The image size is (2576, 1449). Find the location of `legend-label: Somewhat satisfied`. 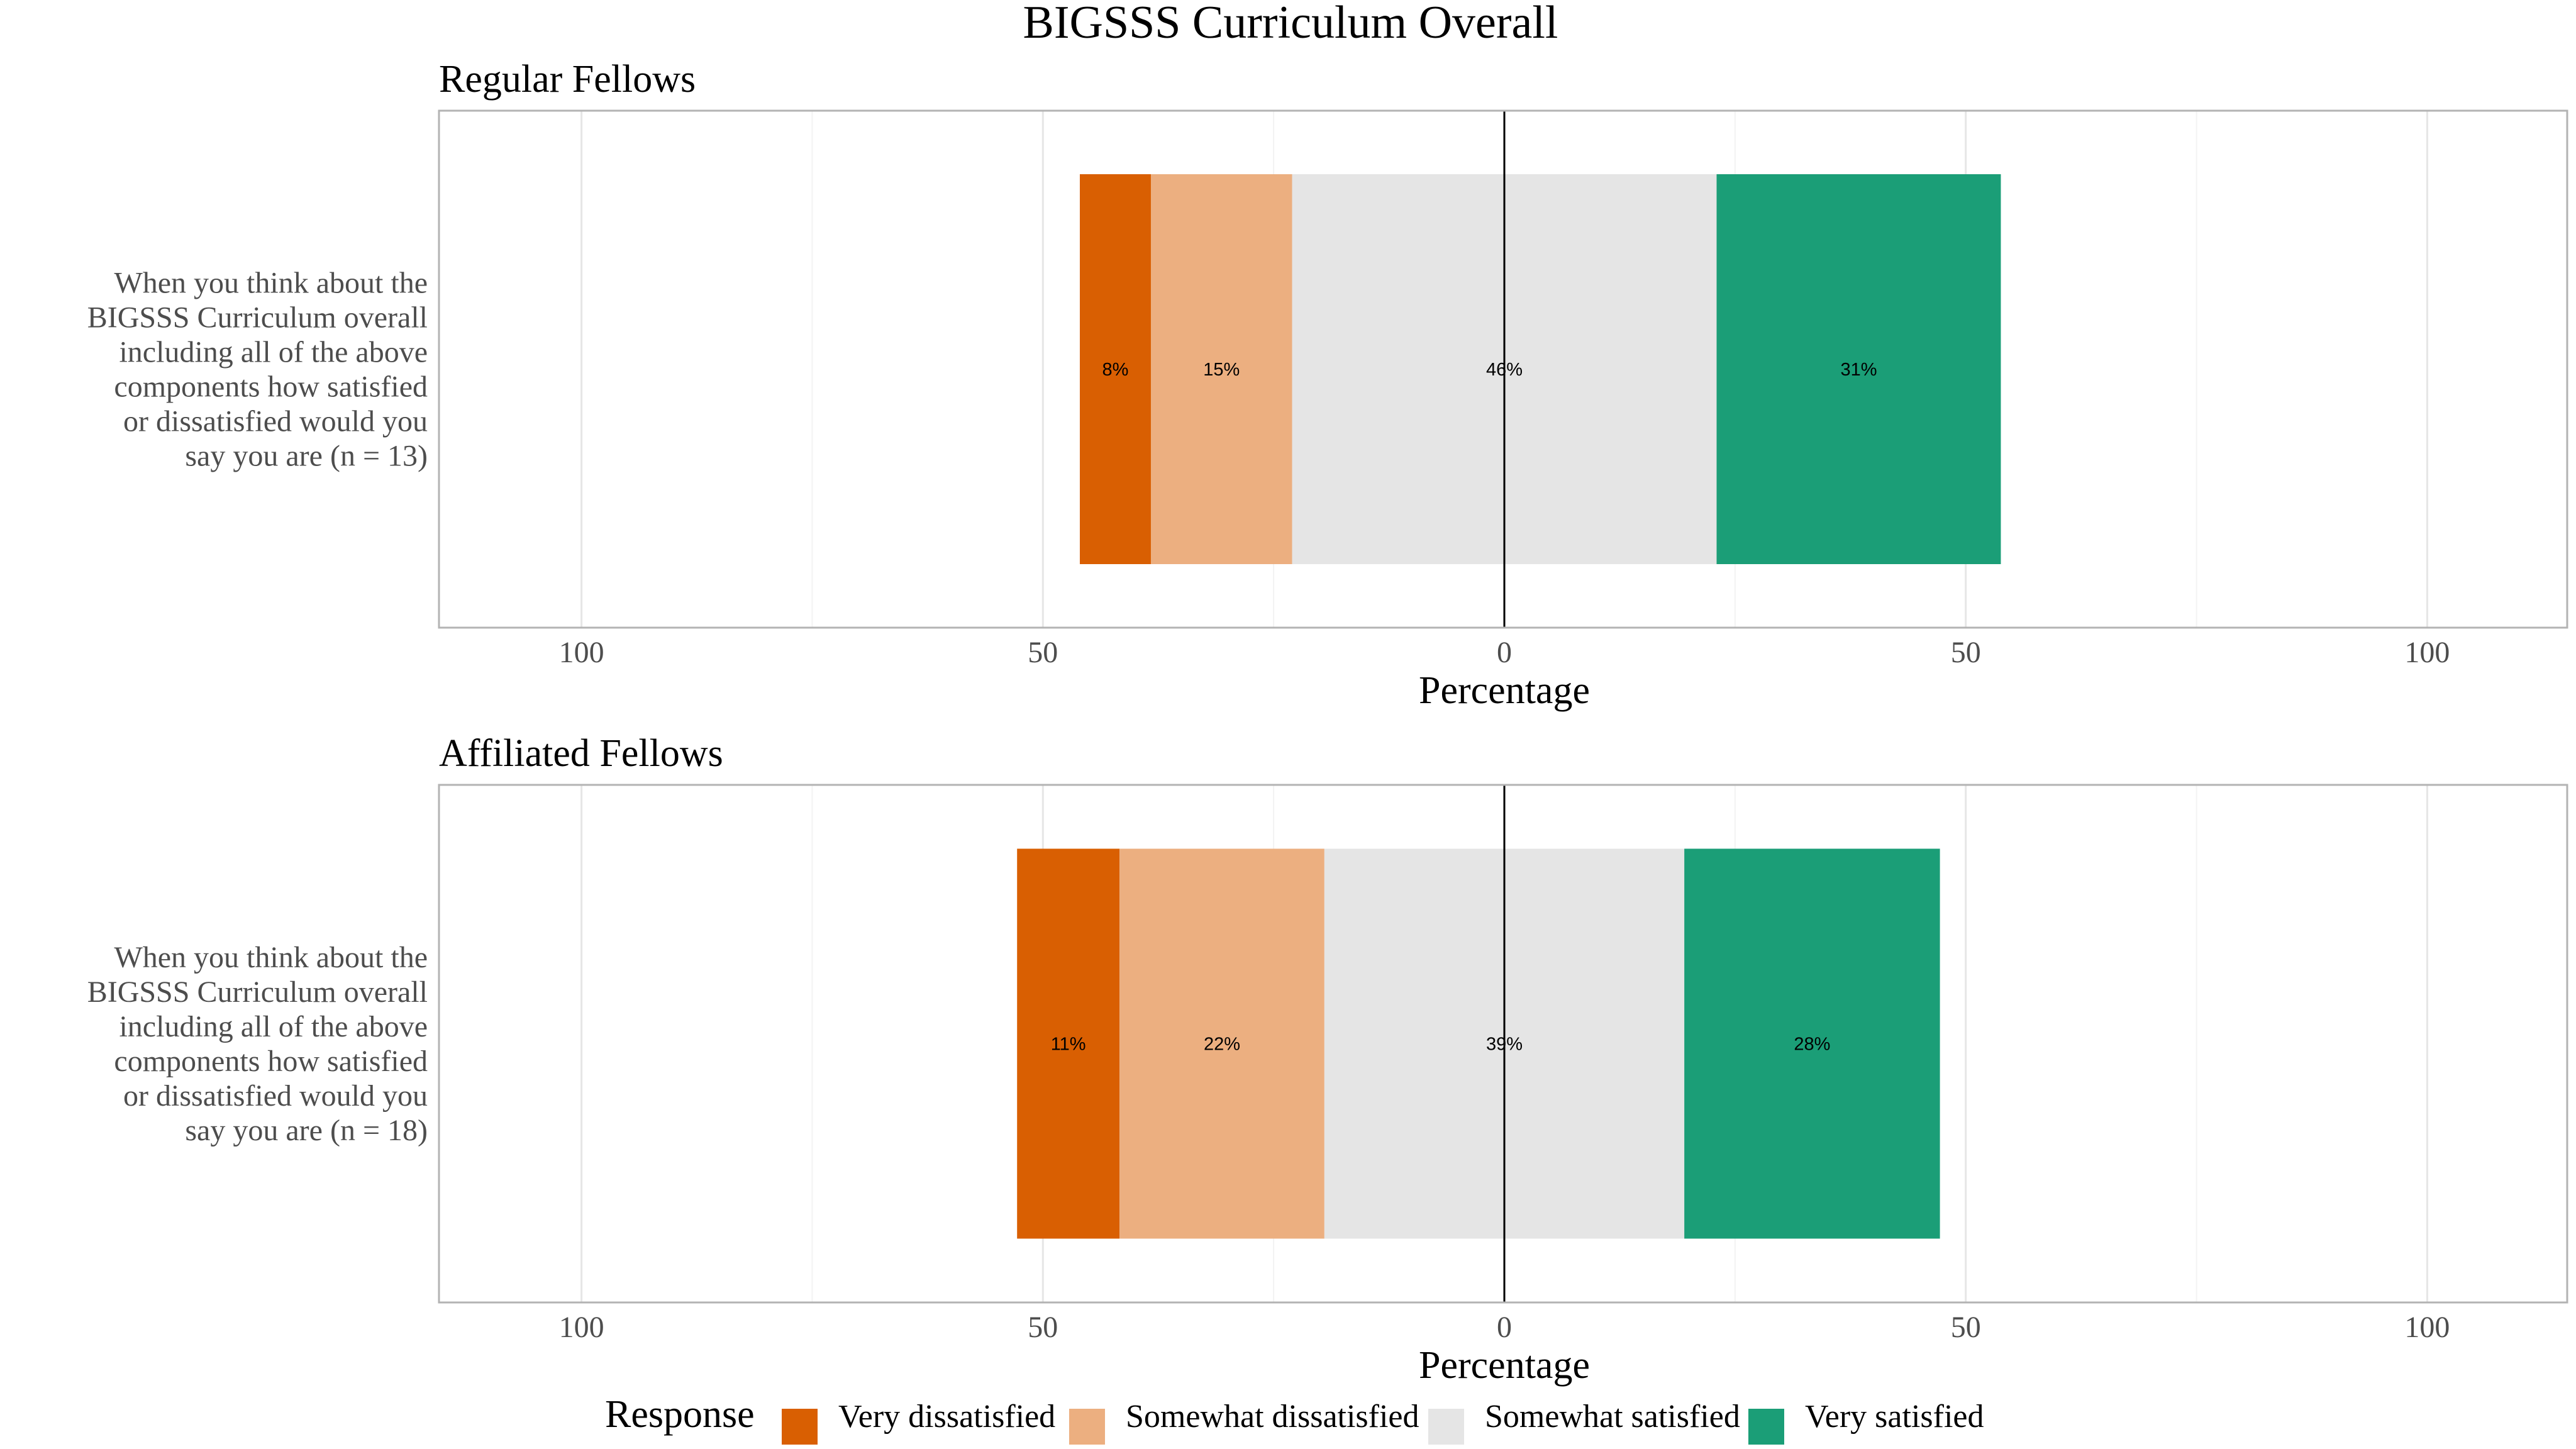

legend-label: Somewhat satisfied is located at coordinates (1612, 1417).